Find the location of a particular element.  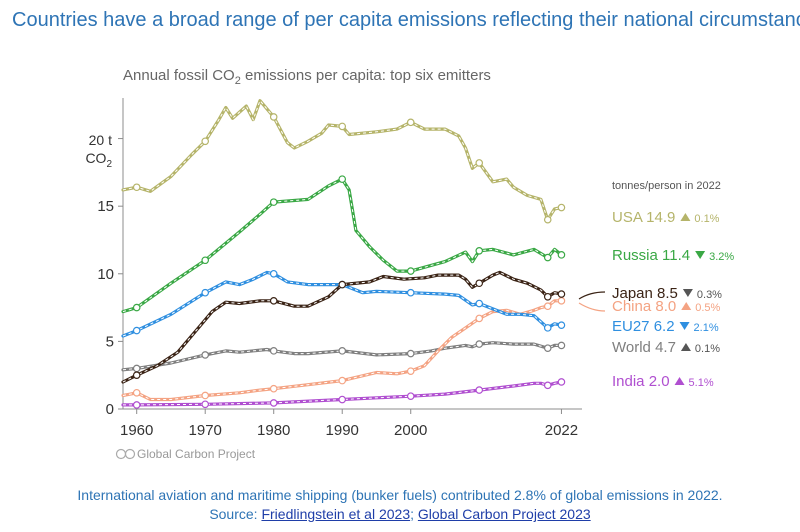

x-tick-label: 1980 is located at coordinates (273, 430).